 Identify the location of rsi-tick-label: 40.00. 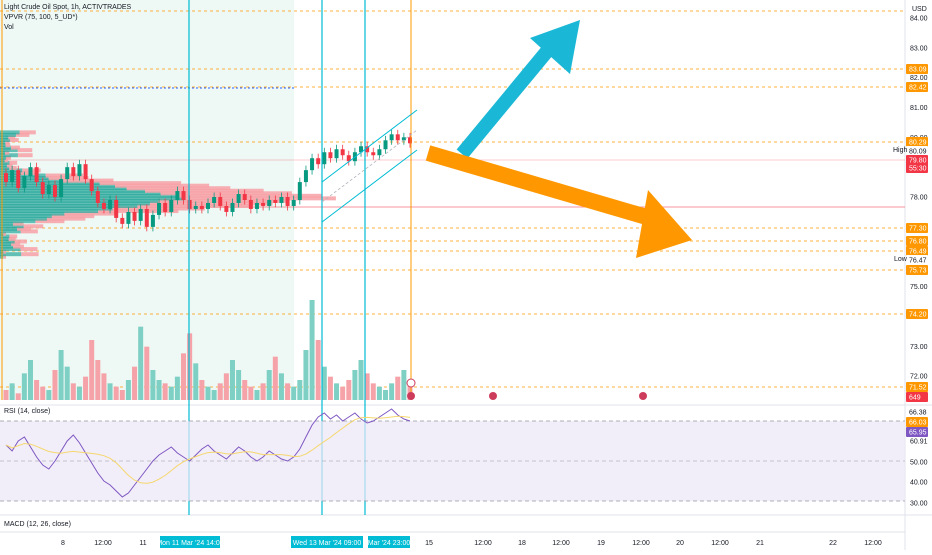
(919, 483).